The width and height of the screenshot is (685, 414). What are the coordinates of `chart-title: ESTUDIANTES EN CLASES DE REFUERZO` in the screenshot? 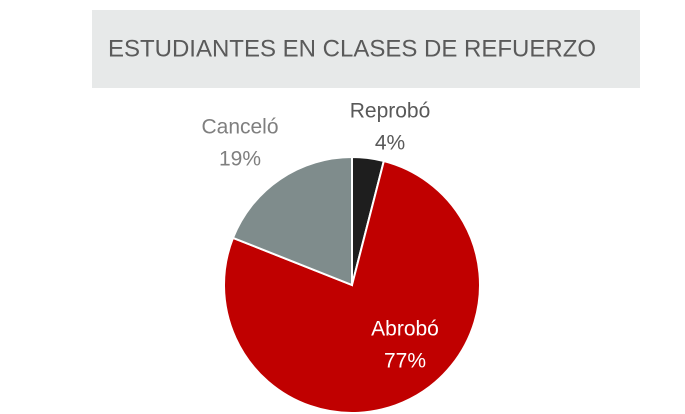 It's located at (352, 48).